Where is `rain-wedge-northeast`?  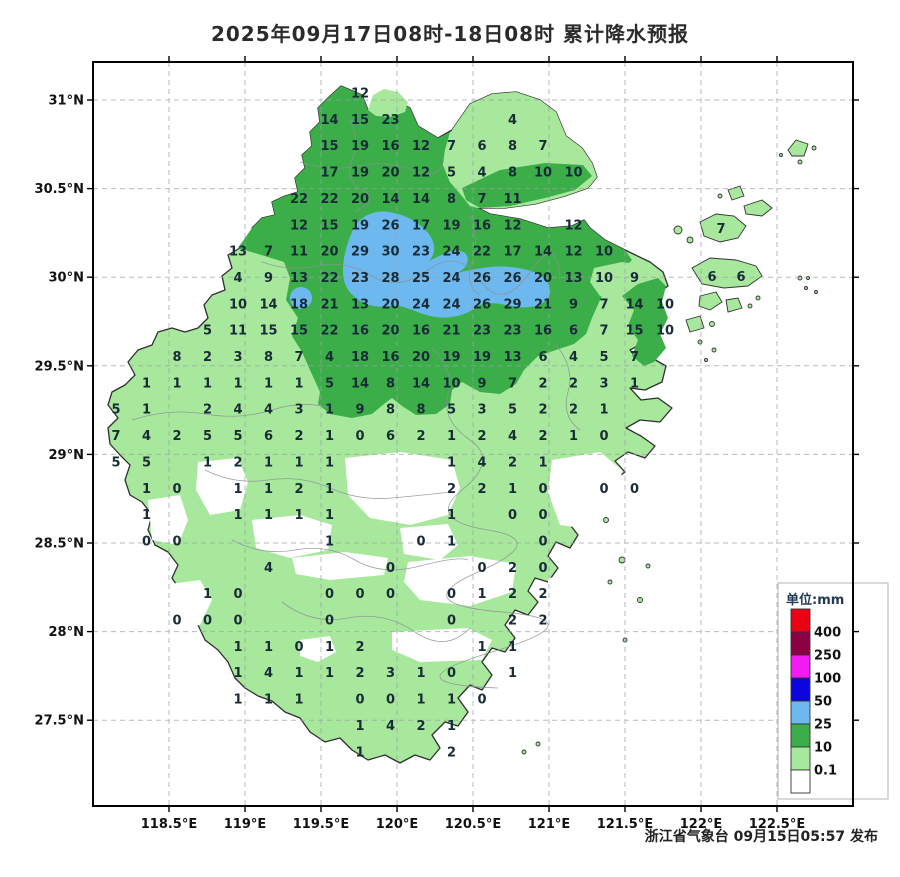
rain-wedge-northeast is located at coordinates (527, 185).